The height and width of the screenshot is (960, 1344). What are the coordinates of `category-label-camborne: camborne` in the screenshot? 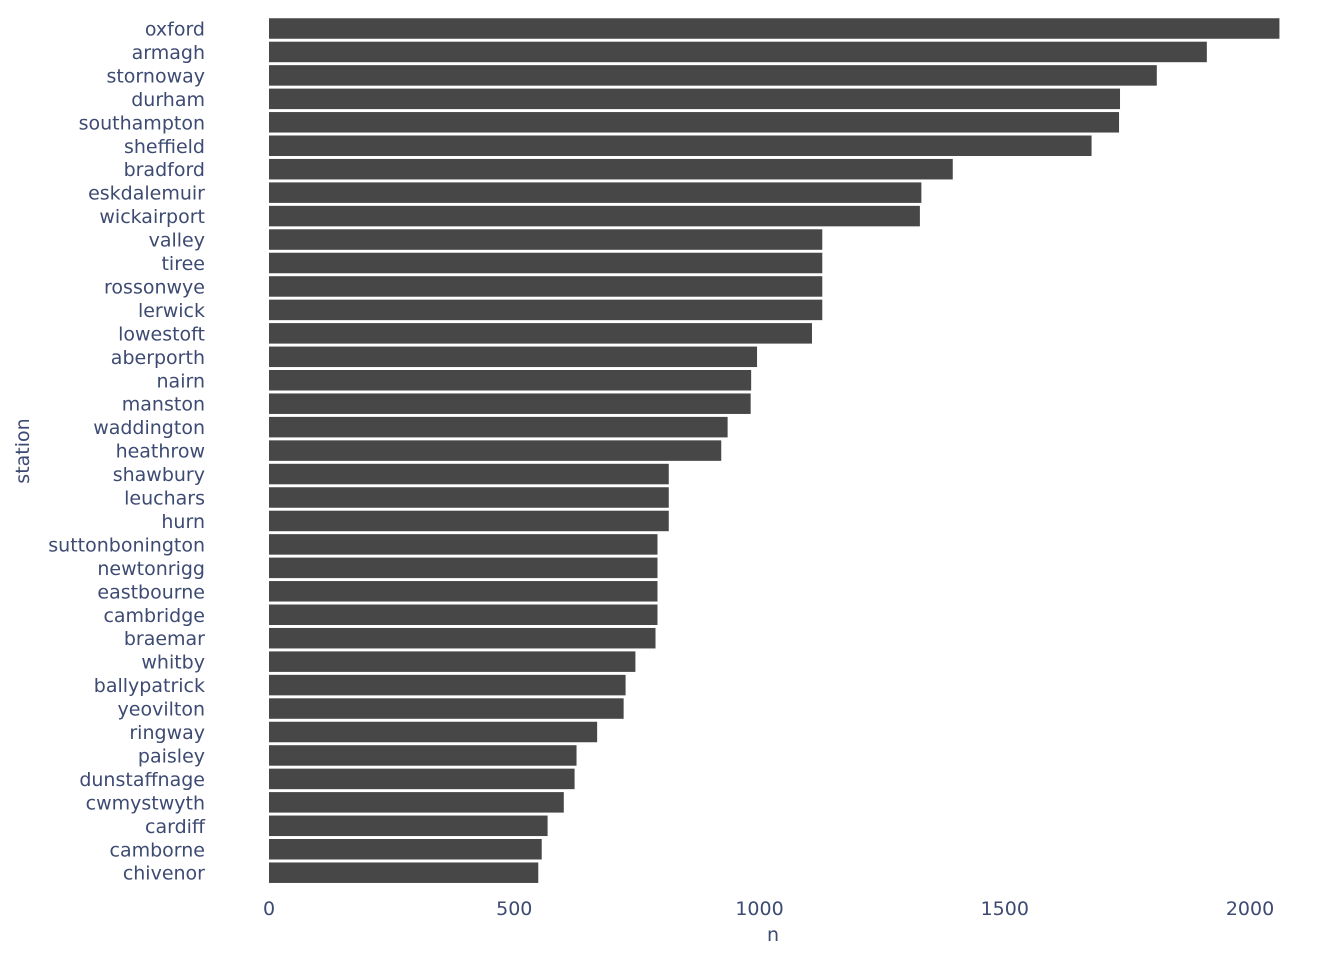 It's located at (158, 850).